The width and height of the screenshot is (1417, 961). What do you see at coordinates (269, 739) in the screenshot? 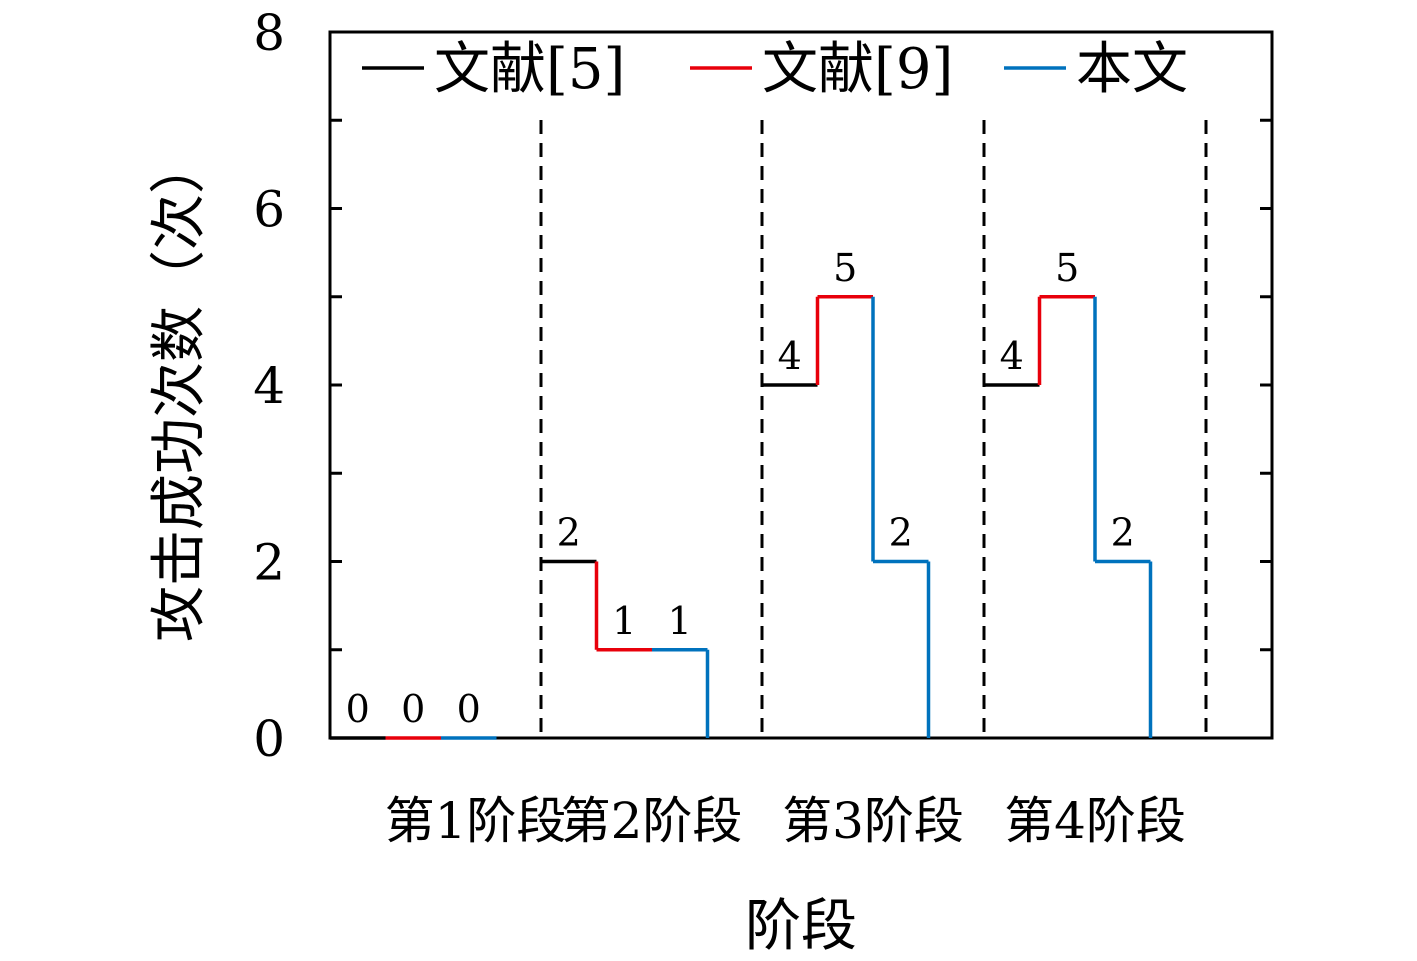
I see `y-tick-label: 0` at bounding box center [269, 739].